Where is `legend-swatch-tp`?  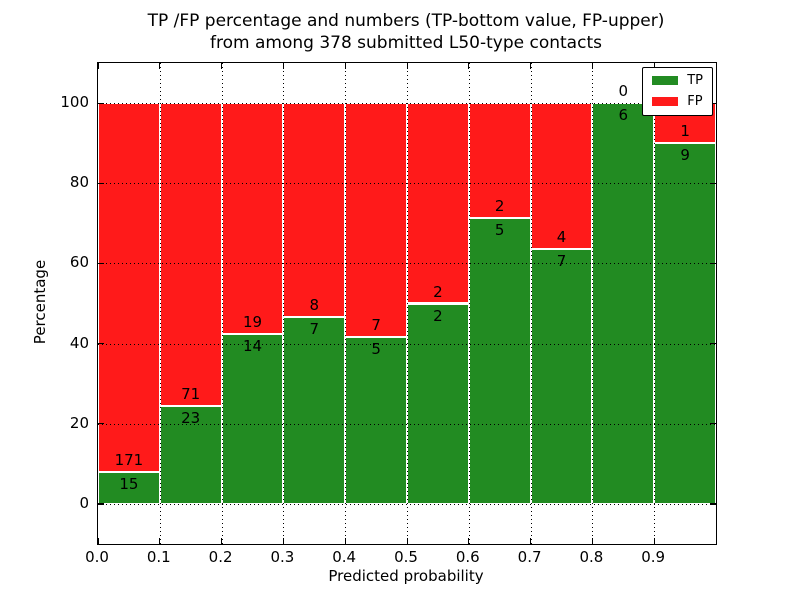 legend-swatch-tp is located at coordinates (665, 80).